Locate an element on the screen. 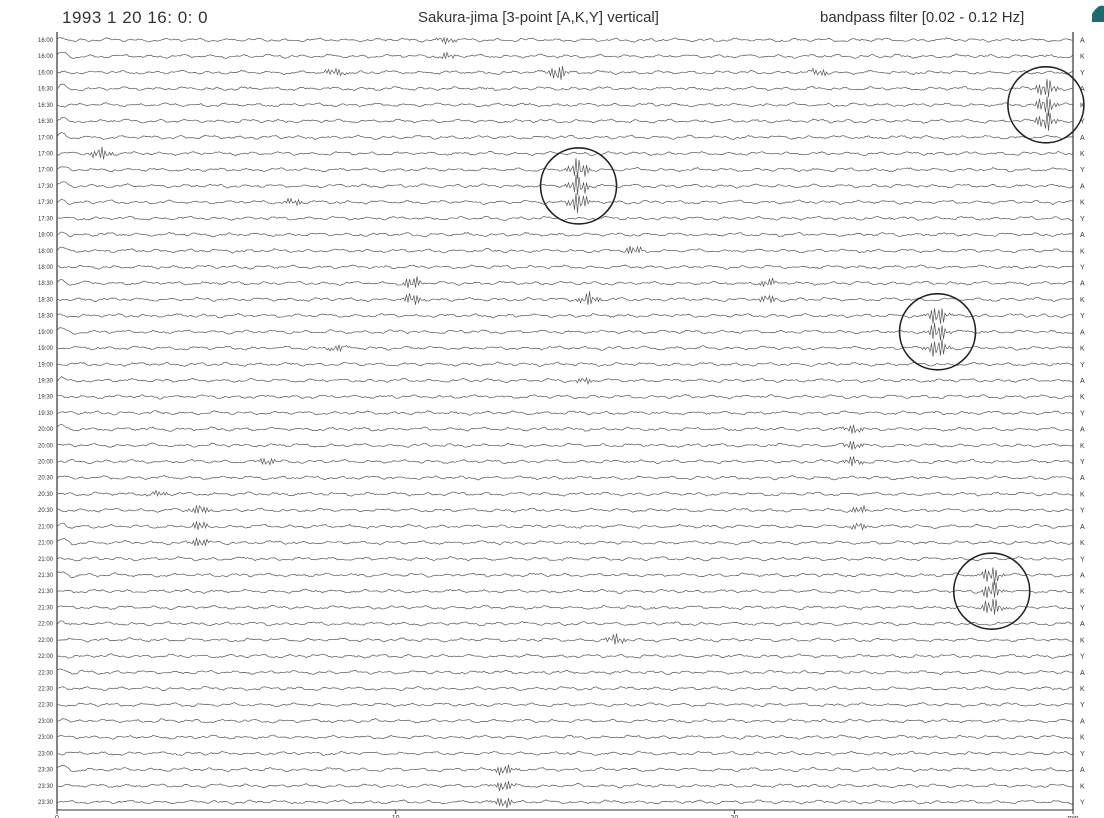 The image size is (1104, 818). filter-label: bandpass filter [0.02 - 0.12 Hz] is located at coordinates (922, 17).